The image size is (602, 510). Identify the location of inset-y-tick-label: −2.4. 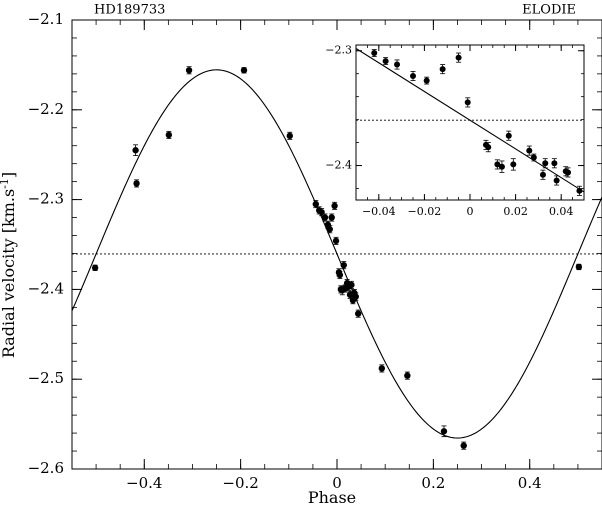
(338, 165).